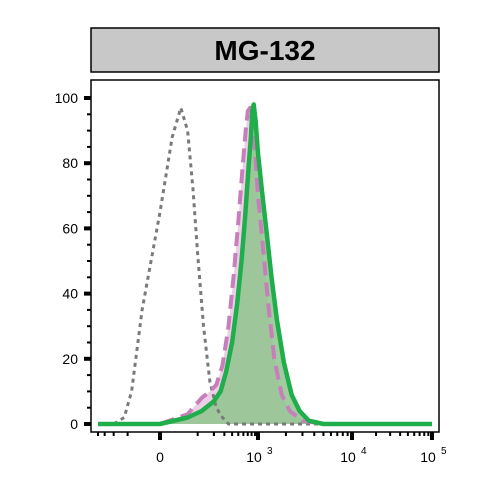 The height and width of the screenshot is (490, 490). I want to click on y-tick-label: 0, so click(74, 424).